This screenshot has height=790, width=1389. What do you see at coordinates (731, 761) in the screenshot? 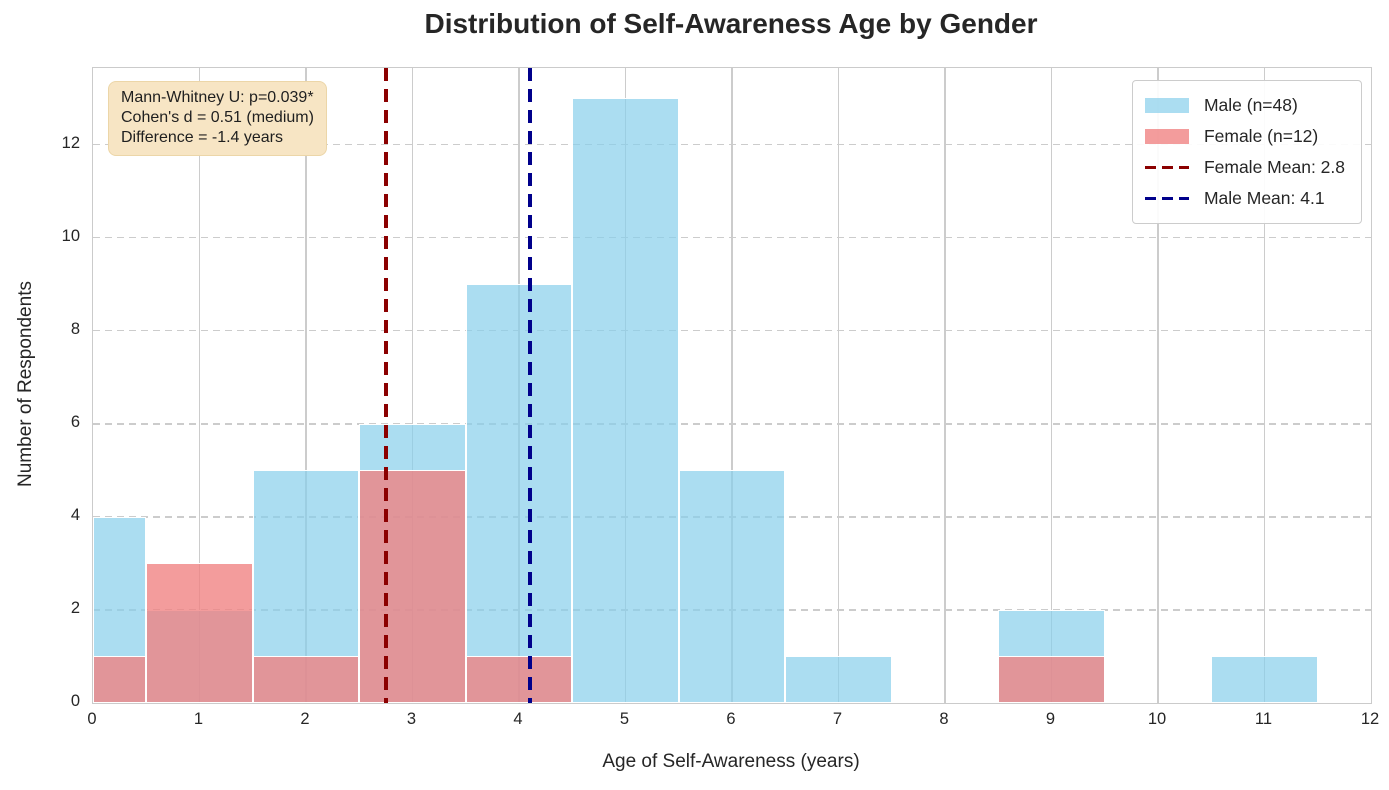
I see `x-axis-label: Age of Self-Awareness (years)` at bounding box center [731, 761].